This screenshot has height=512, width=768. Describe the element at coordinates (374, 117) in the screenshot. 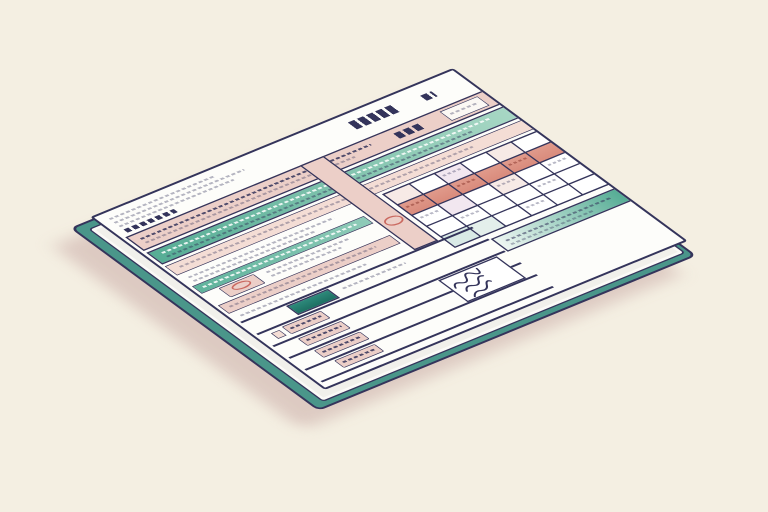

I see `form-title-scribble` at that location.